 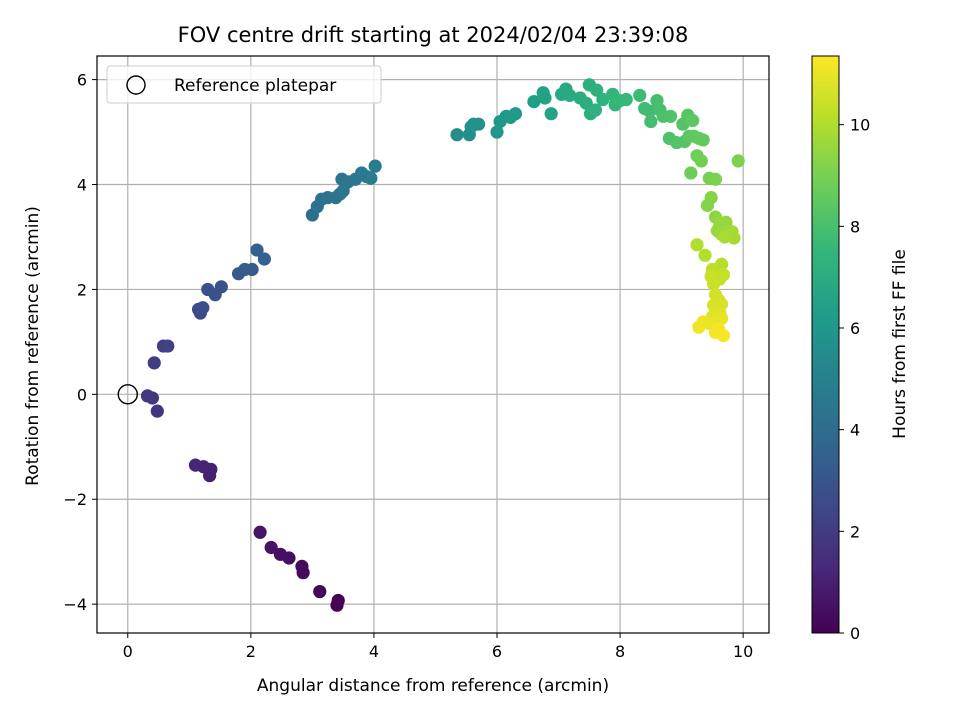 What do you see at coordinates (82, 185) in the screenshot?
I see `y-tick-label: 4` at bounding box center [82, 185].